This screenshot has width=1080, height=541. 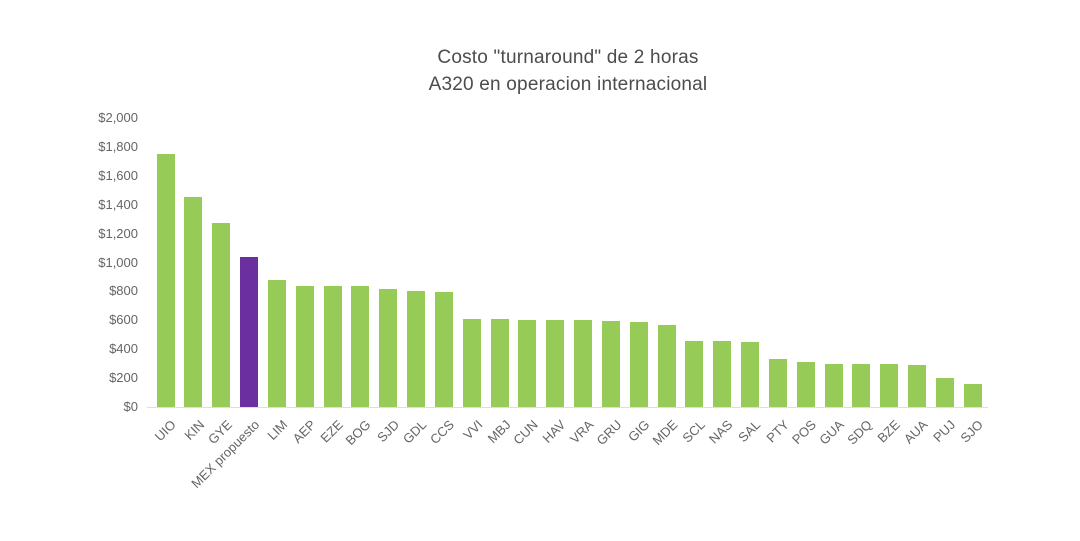 What do you see at coordinates (442, 432) in the screenshot?
I see `x-axis-category-label: CCS` at bounding box center [442, 432].